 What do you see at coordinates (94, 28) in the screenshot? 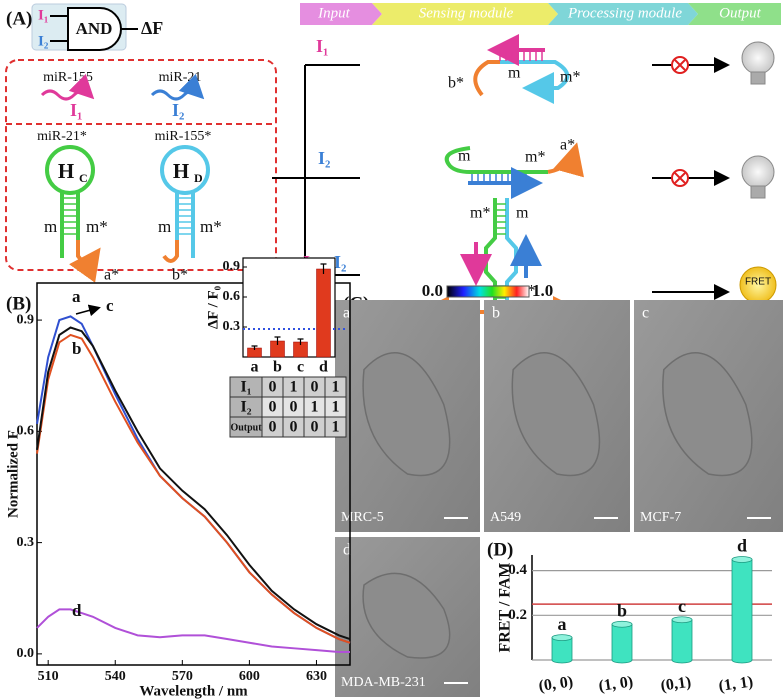
I see `gate-name: AND` at bounding box center [94, 28].